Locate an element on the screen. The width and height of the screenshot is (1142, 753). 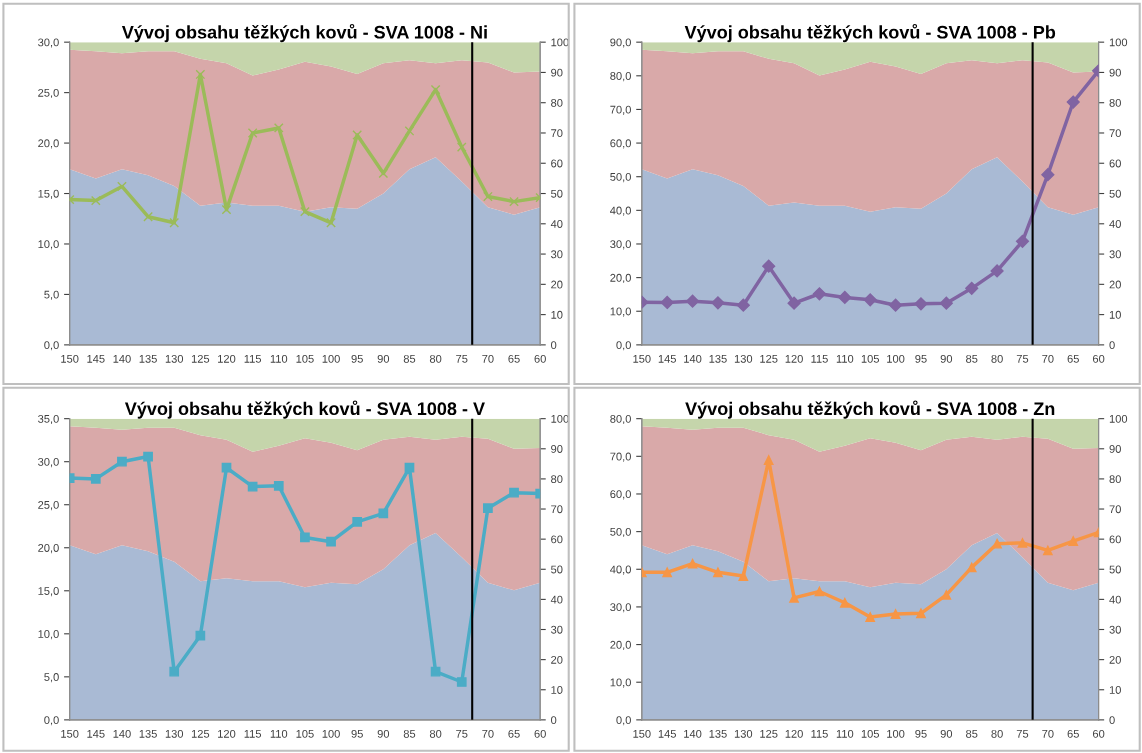
x-tick-label: 80 is located at coordinates (997, 358).